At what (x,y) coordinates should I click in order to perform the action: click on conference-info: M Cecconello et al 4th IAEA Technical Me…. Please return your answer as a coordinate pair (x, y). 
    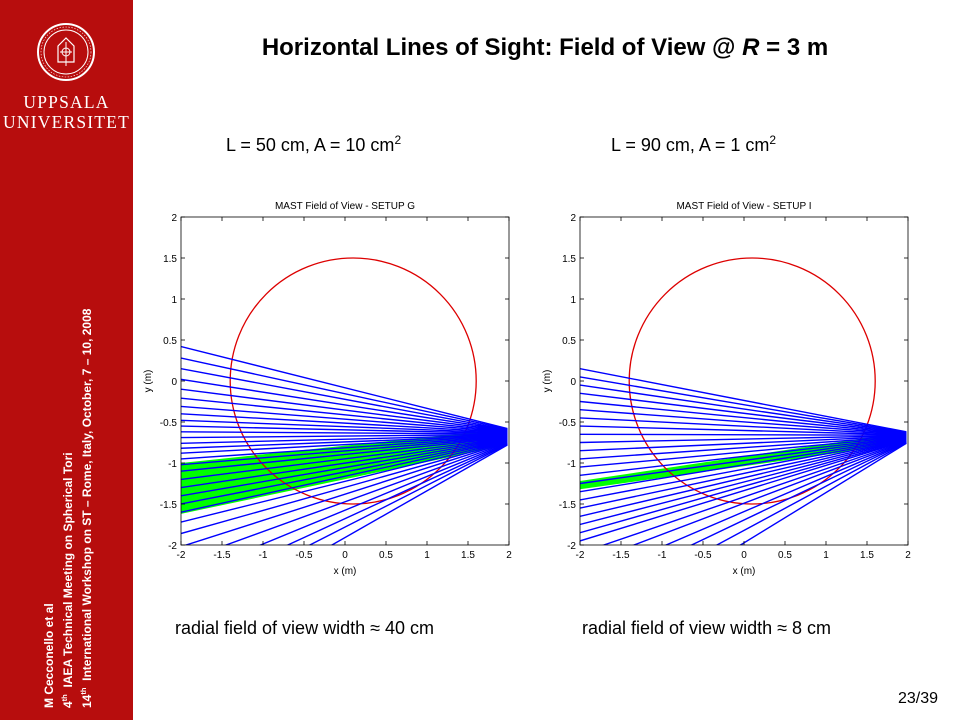
    Looking at the image, I should click on (68, 508).